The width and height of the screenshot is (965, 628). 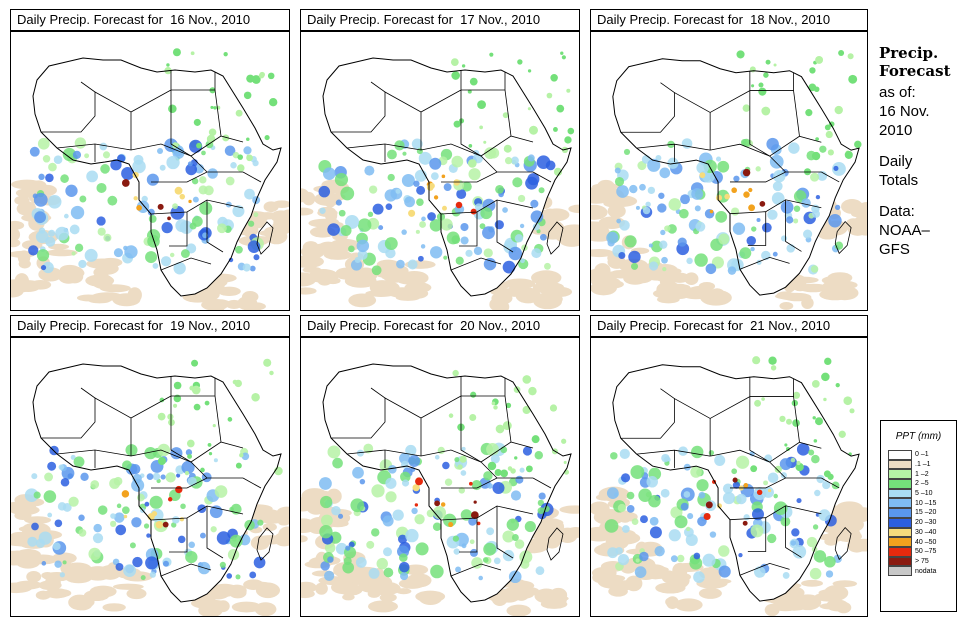 What do you see at coordinates (918, 513) in the screenshot?
I see `legend-item: 15 –20` at bounding box center [918, 513].